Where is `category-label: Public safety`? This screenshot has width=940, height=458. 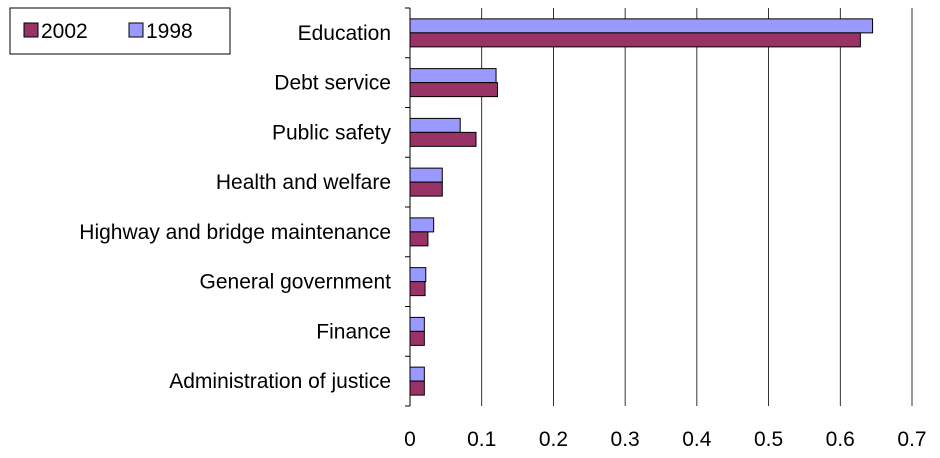 category-label: Public safety is located at coordinates (332, 132).